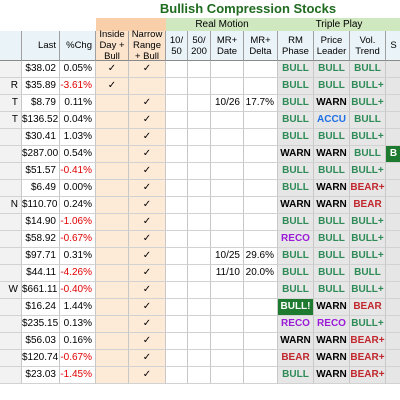  I want to click on column-header: MR+ Delta, so click(261, 46).